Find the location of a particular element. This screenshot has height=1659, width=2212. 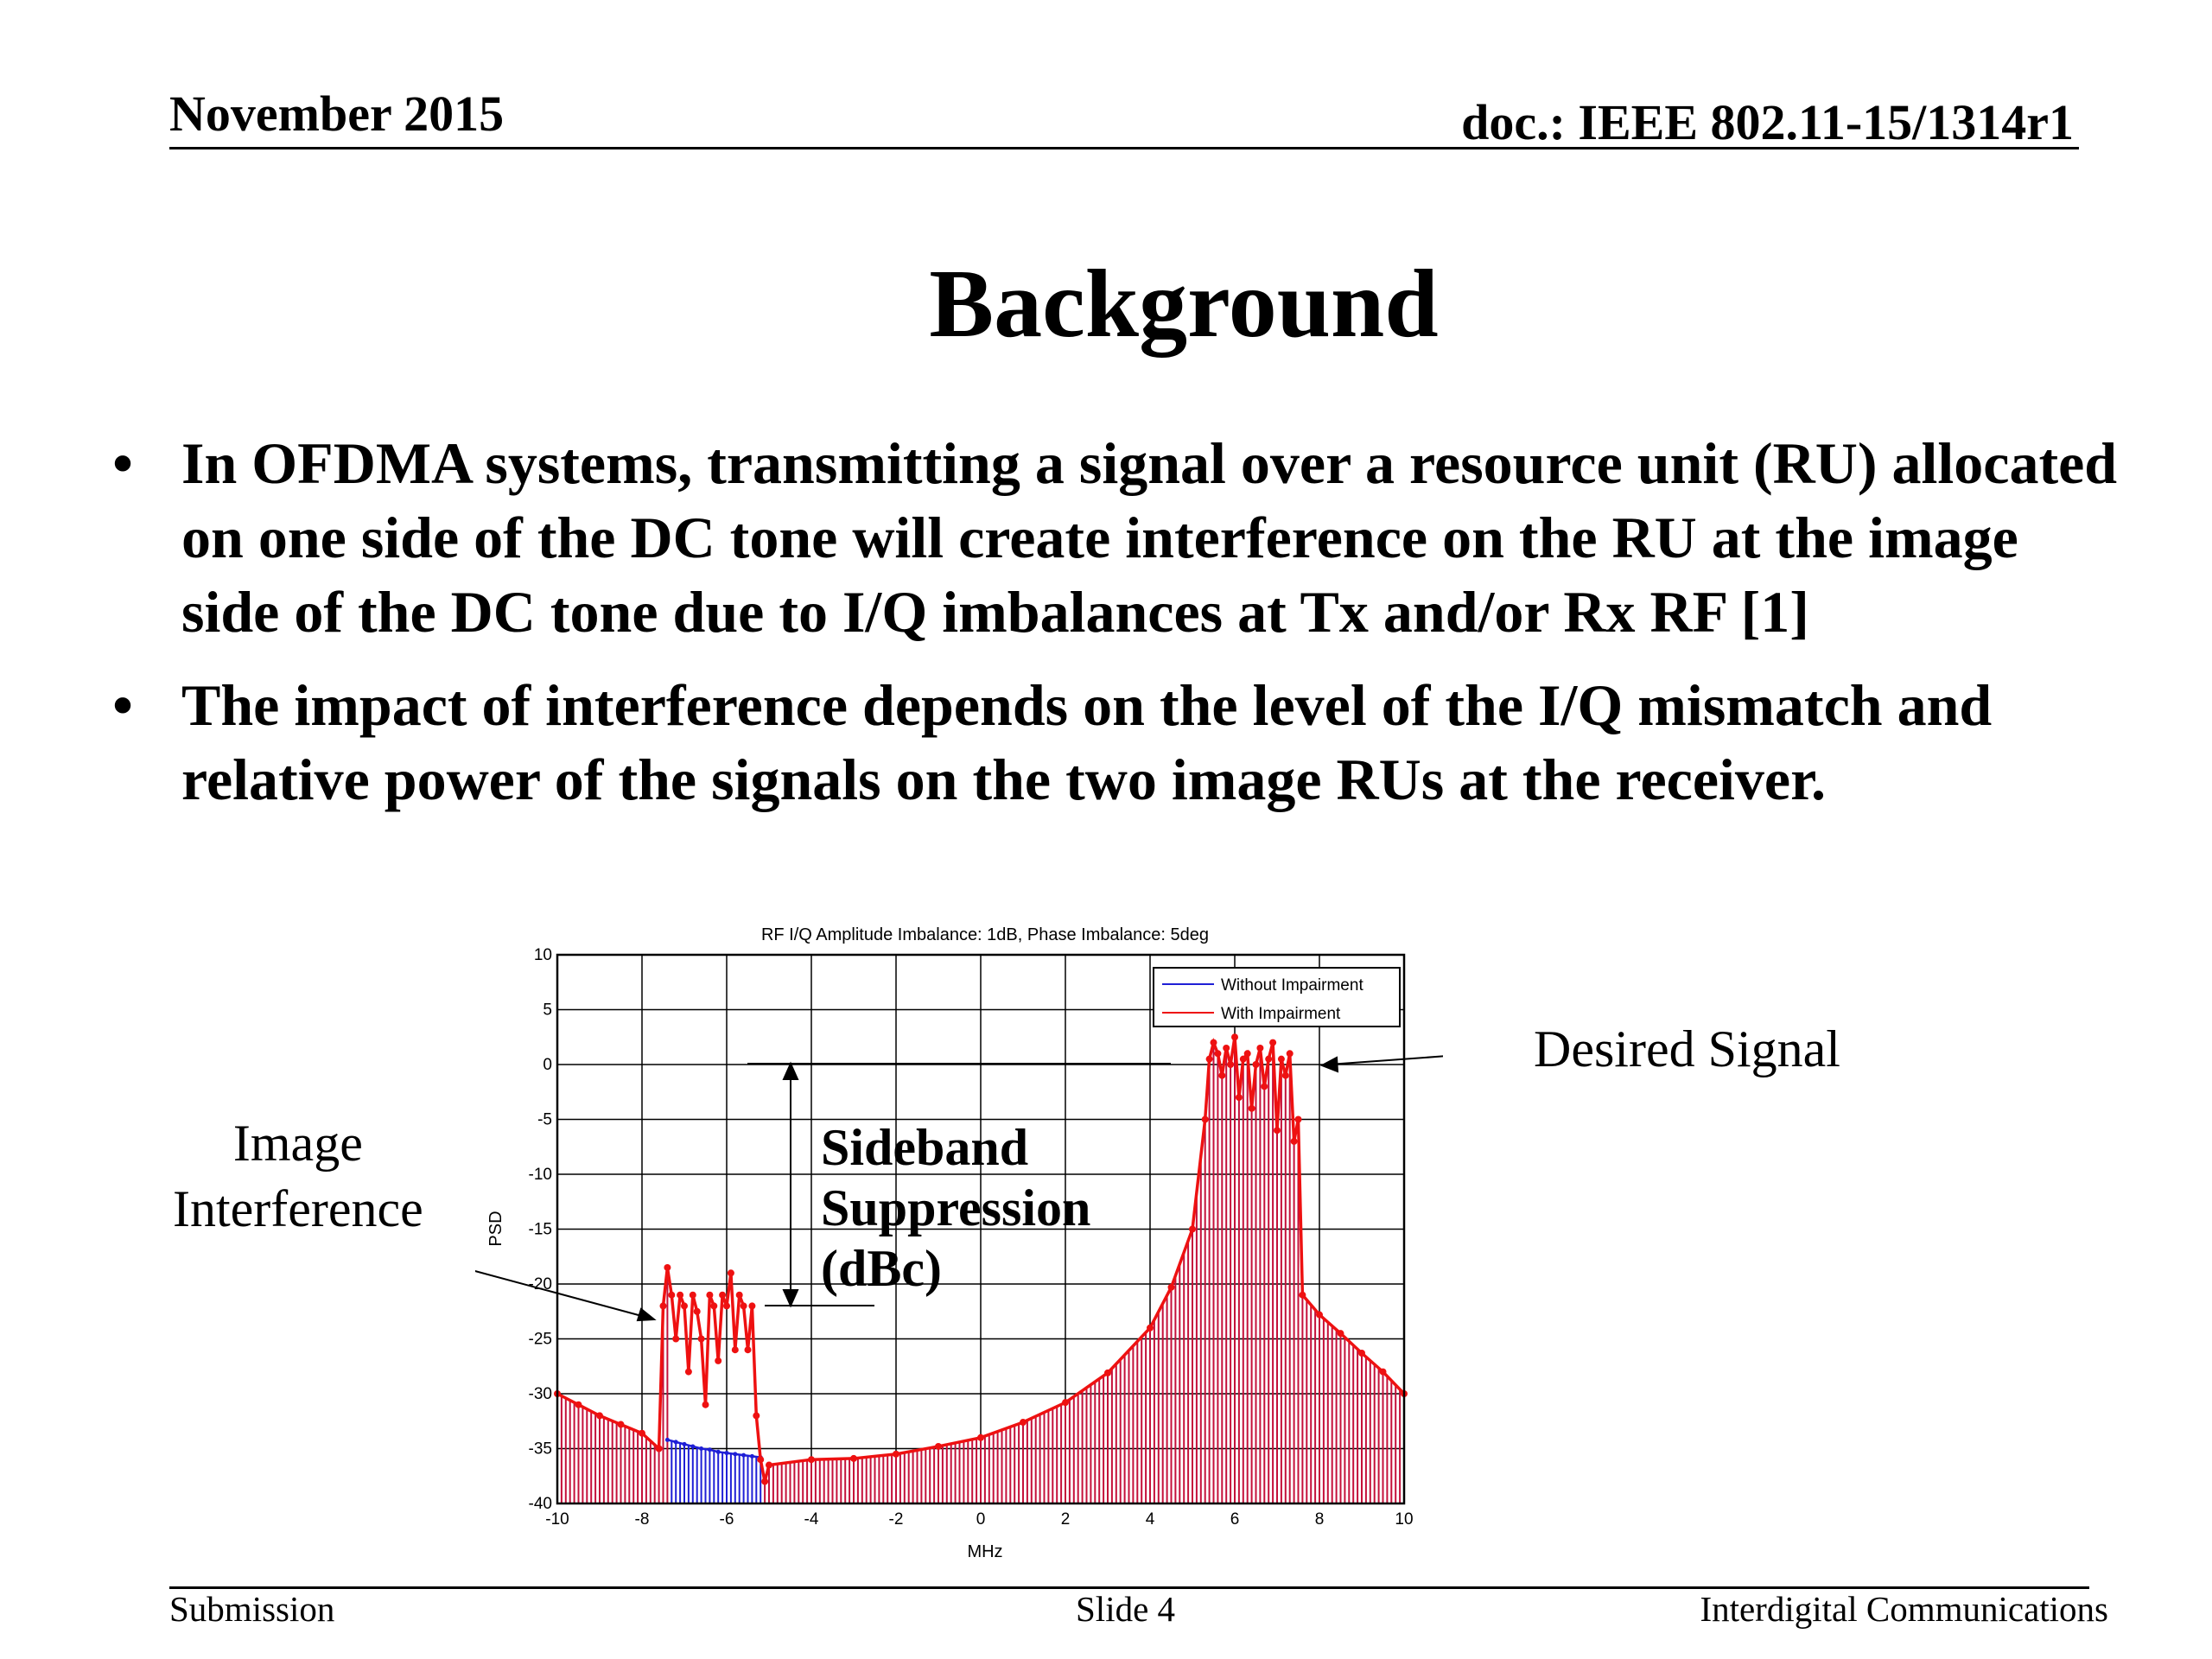

y-tick-label: 0 is located at coordinates (547, 1065).